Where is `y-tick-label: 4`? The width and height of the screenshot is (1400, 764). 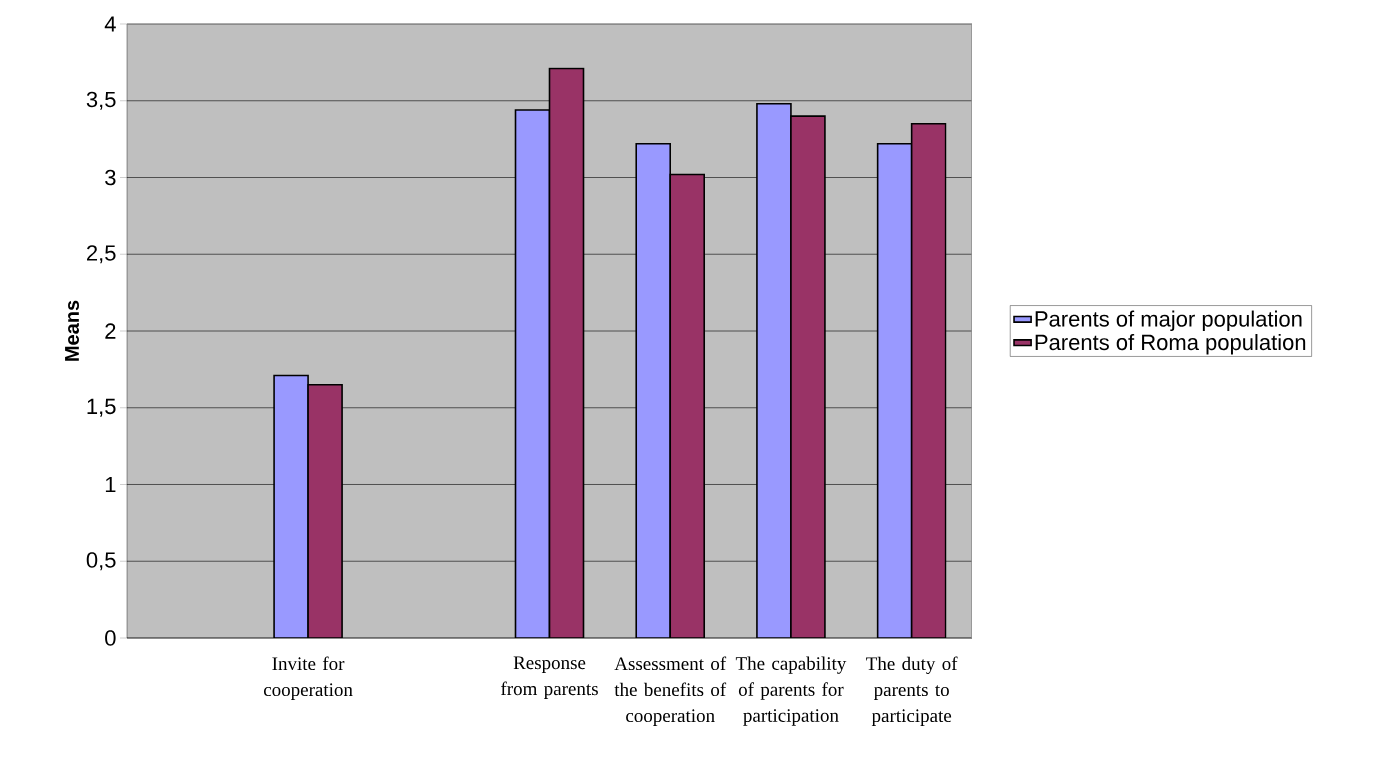 y-tick-label: 4 is located at coordinates (110, 24).